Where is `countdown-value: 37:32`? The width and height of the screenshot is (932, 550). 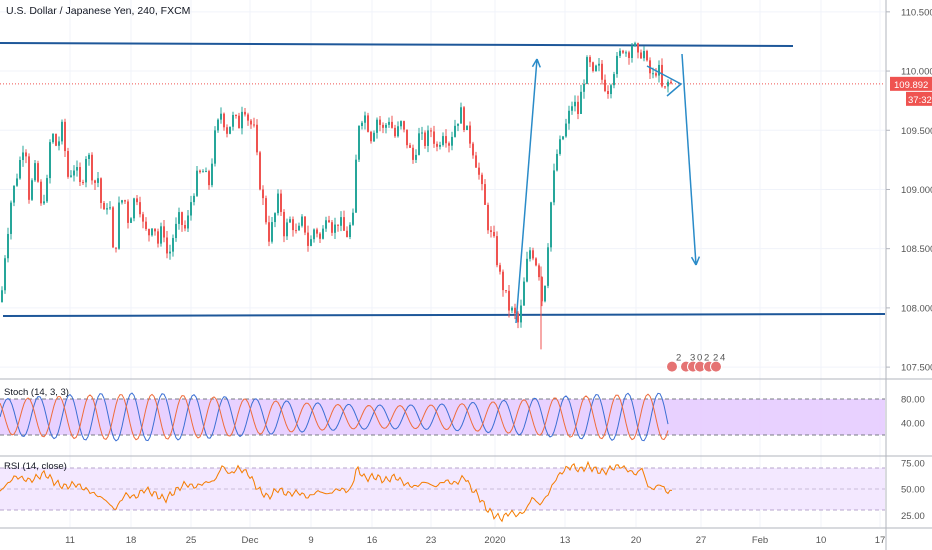
countdown-value: 37:32 is located at coordinates (920, 100).